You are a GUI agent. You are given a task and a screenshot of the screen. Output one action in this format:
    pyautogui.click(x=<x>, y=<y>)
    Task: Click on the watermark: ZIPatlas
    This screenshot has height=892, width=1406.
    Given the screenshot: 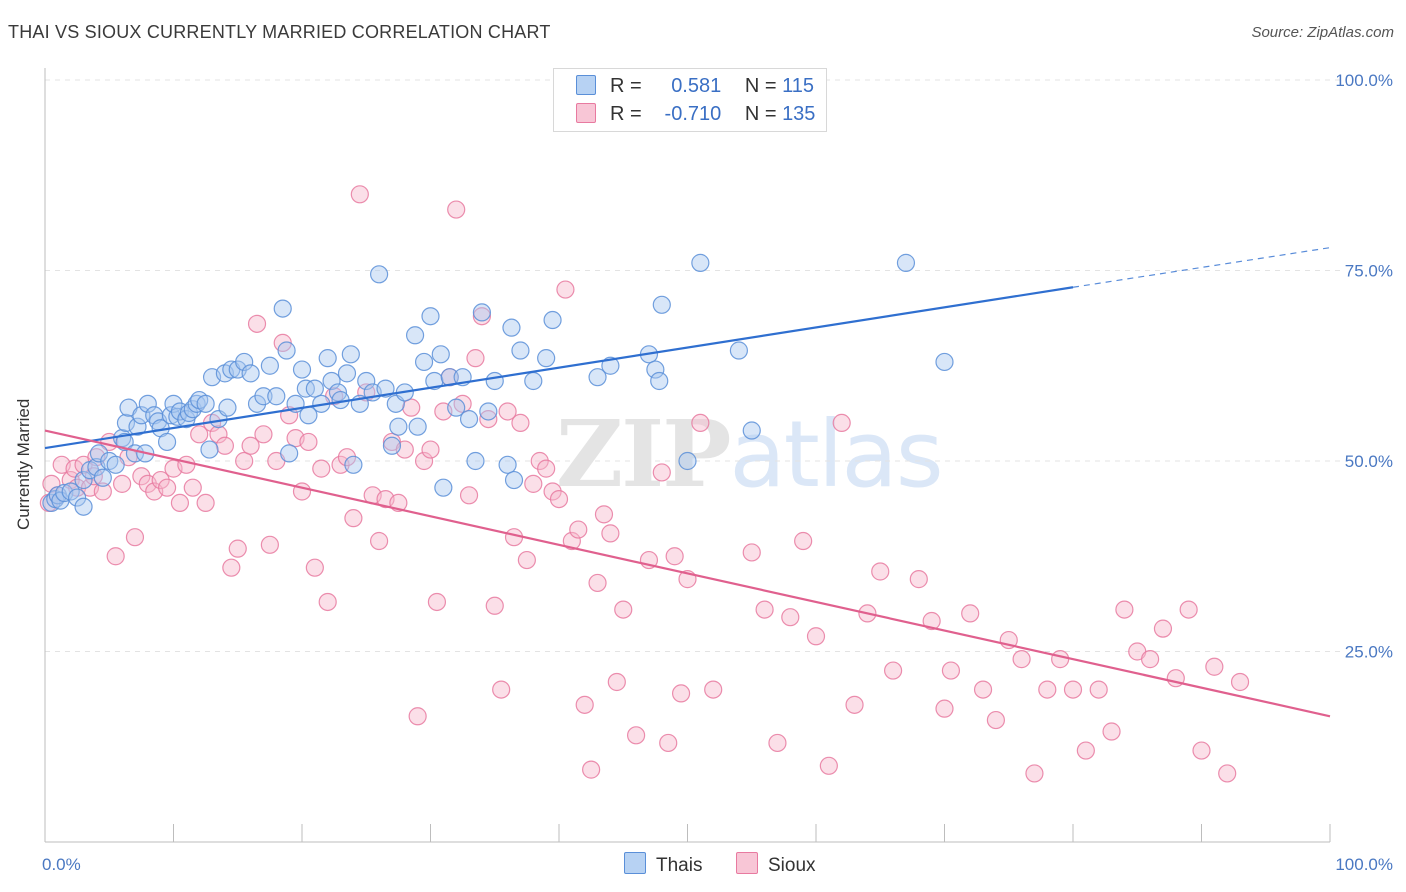 What is the action you would take?
    pyautogui.click(x=750, y=454)
    